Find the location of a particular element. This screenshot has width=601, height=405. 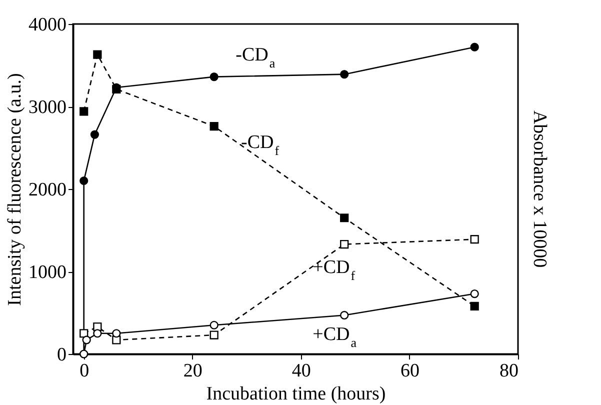

x-axis-title: Incubation time (hours) is located at coordinates (296, 394).